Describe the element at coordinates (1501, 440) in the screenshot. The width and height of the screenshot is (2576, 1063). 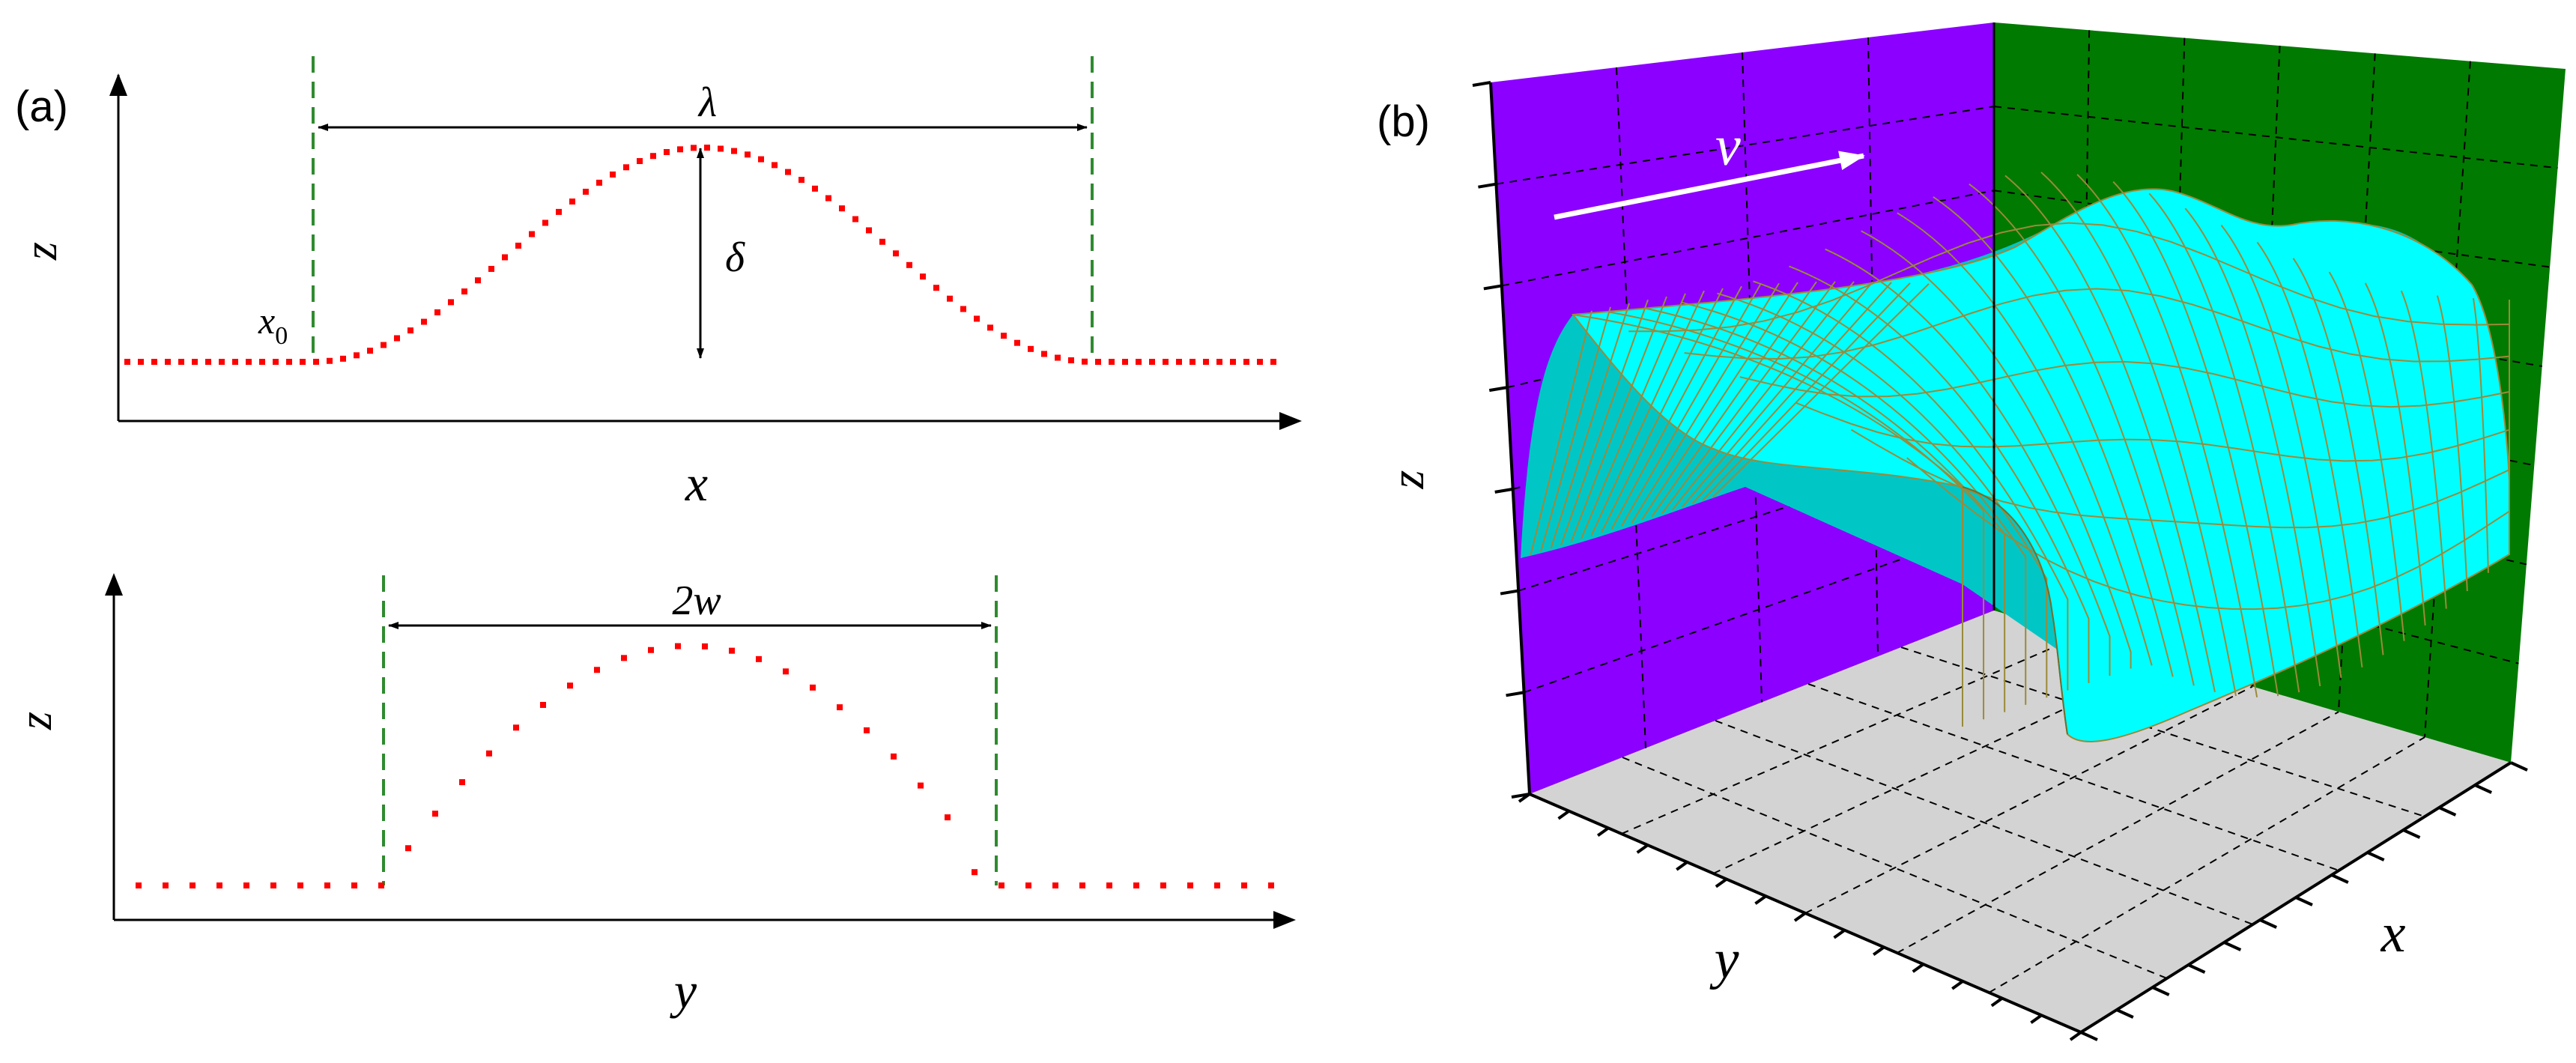
I see `z-axis-ticks` at that location.